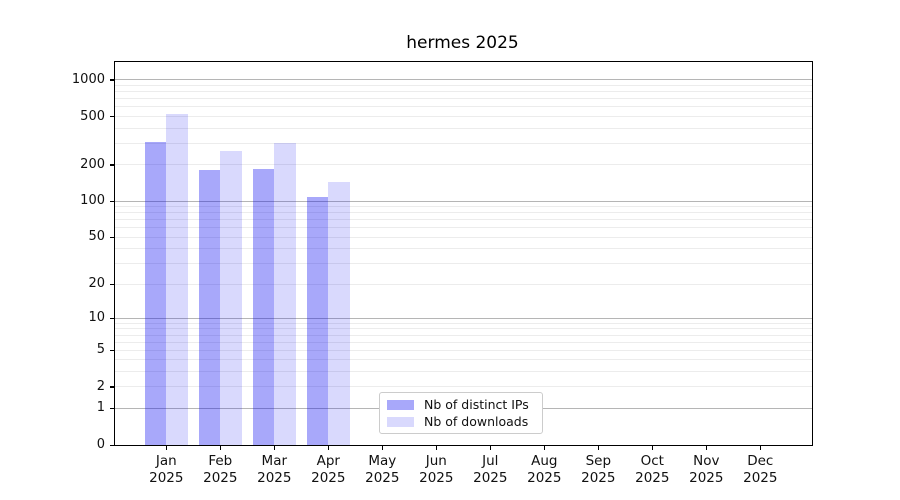 The width and height of the screenshot is (900, 500). I want to click on legend-label-downloads: Nb of downloads, so click(476, 421).